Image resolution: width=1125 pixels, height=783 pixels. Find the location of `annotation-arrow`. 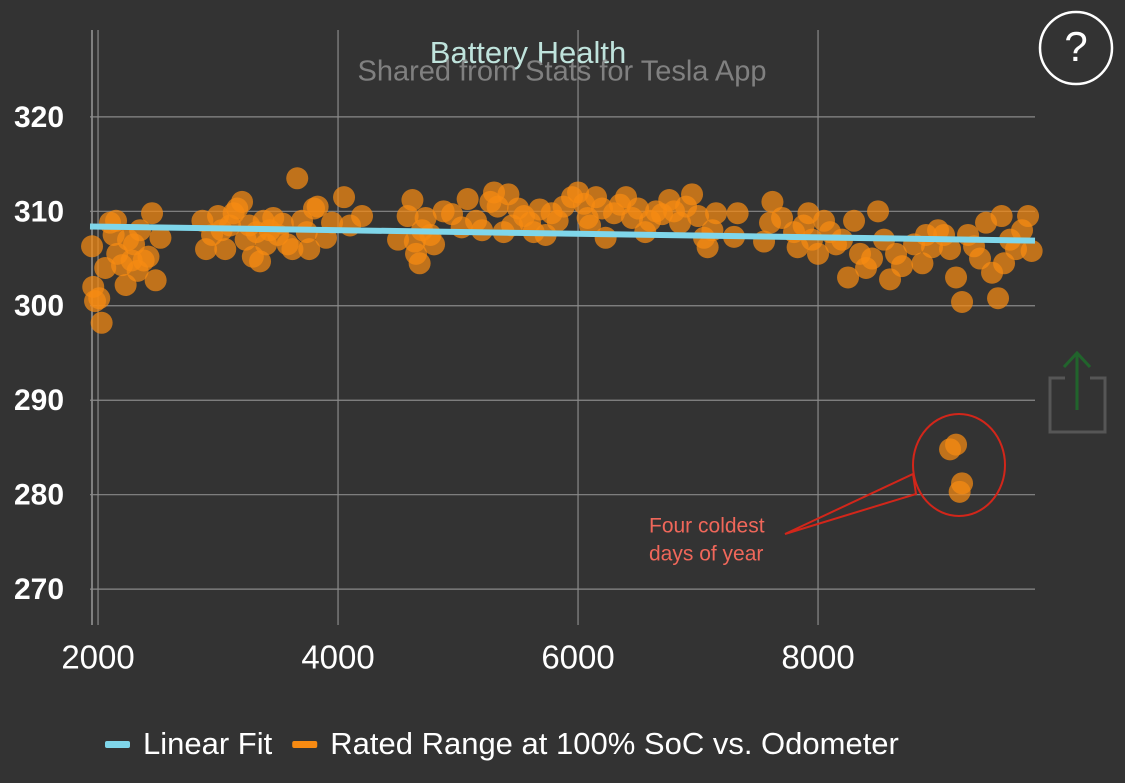

annotation-arrow is located at coordinates (851, 503).